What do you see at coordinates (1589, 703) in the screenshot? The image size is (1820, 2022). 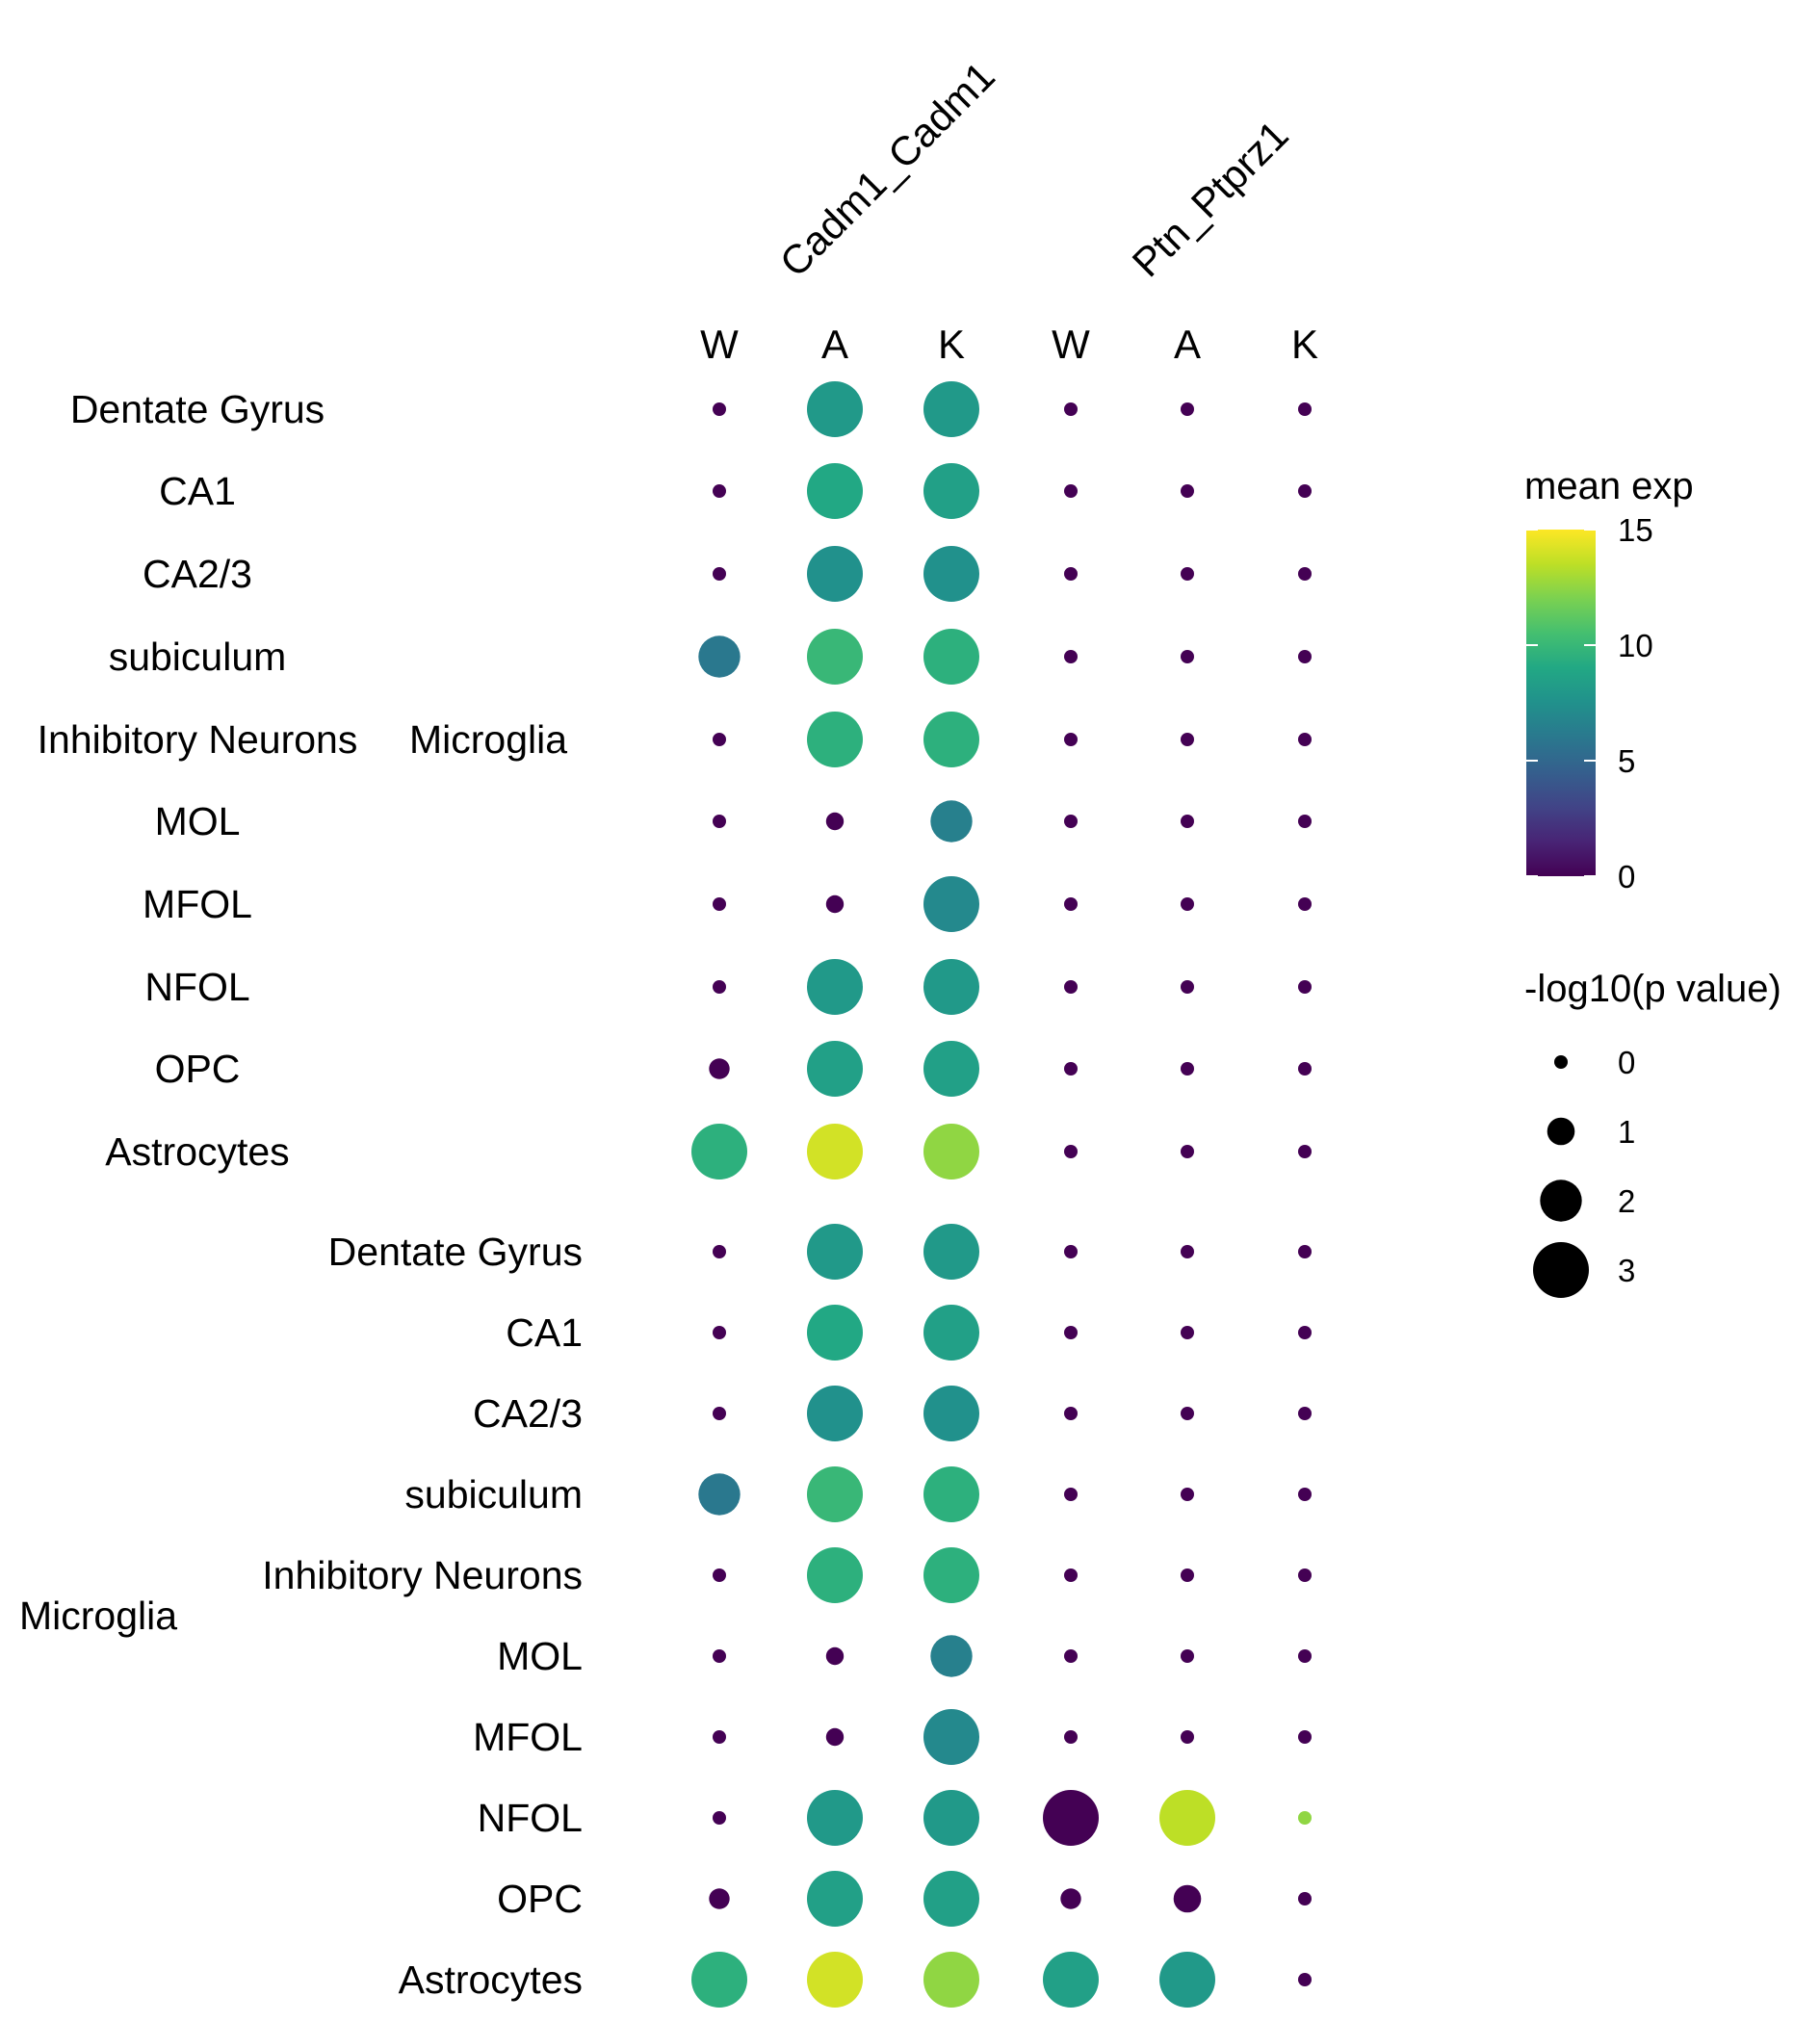 I see `color-legend-ticks: 0 5 10 15` at bounding box center [1589, 703].